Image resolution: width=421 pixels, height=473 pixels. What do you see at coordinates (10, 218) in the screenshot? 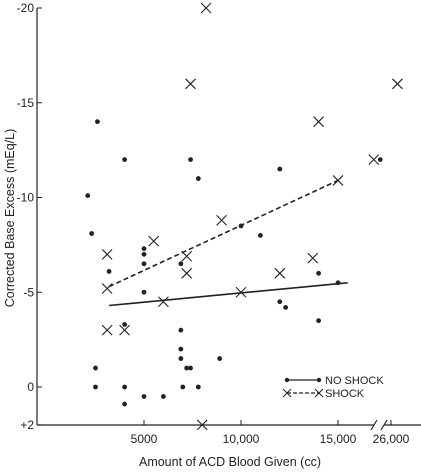
I see `y-axis-label: Corrected Base Excess (mEq/L)` at bounding box center [10, 218].